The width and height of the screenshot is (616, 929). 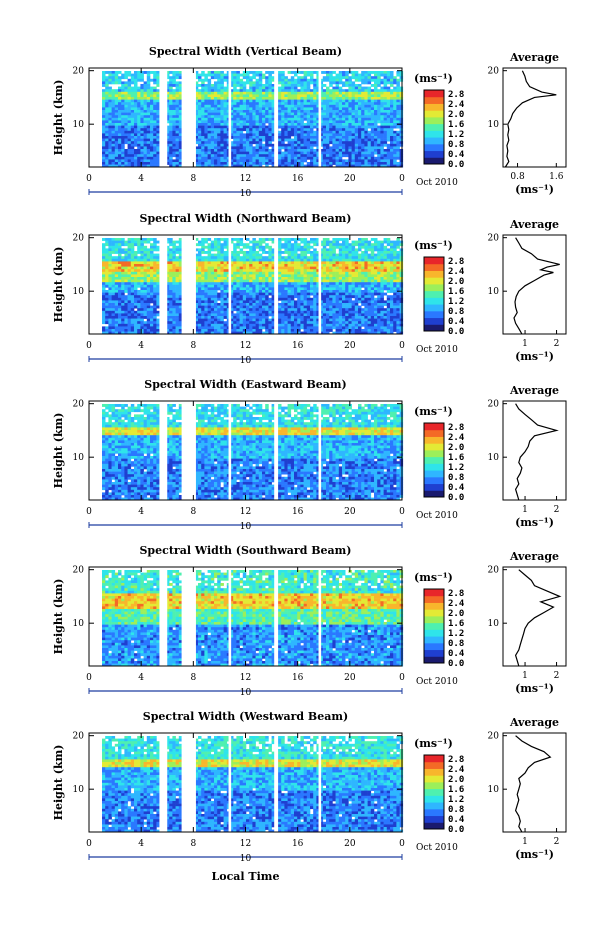 I want to click on y-axis-label: Height (km), so click(x=58, y=118).